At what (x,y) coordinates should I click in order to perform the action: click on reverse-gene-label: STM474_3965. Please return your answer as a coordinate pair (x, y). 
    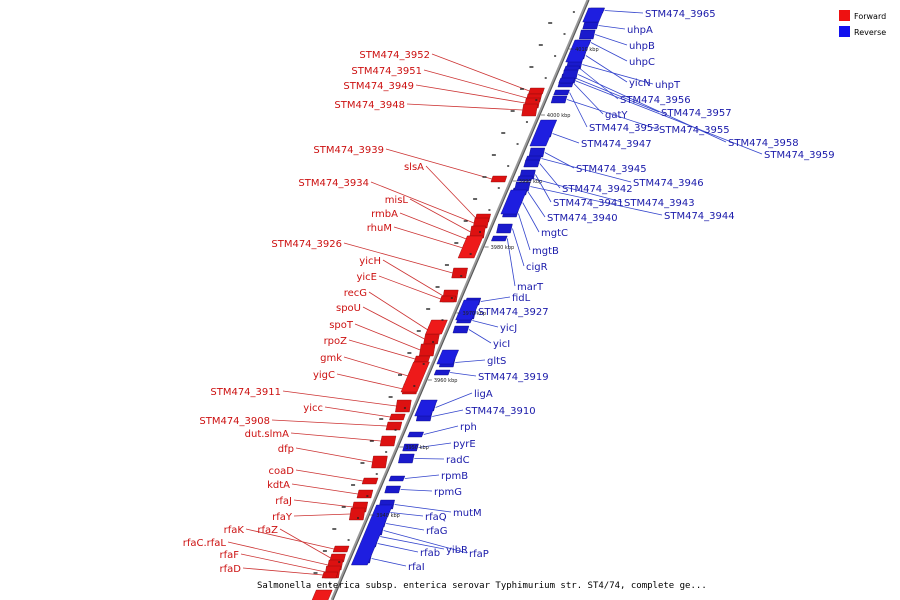
    Looking at the image, I should click on (680, 14).